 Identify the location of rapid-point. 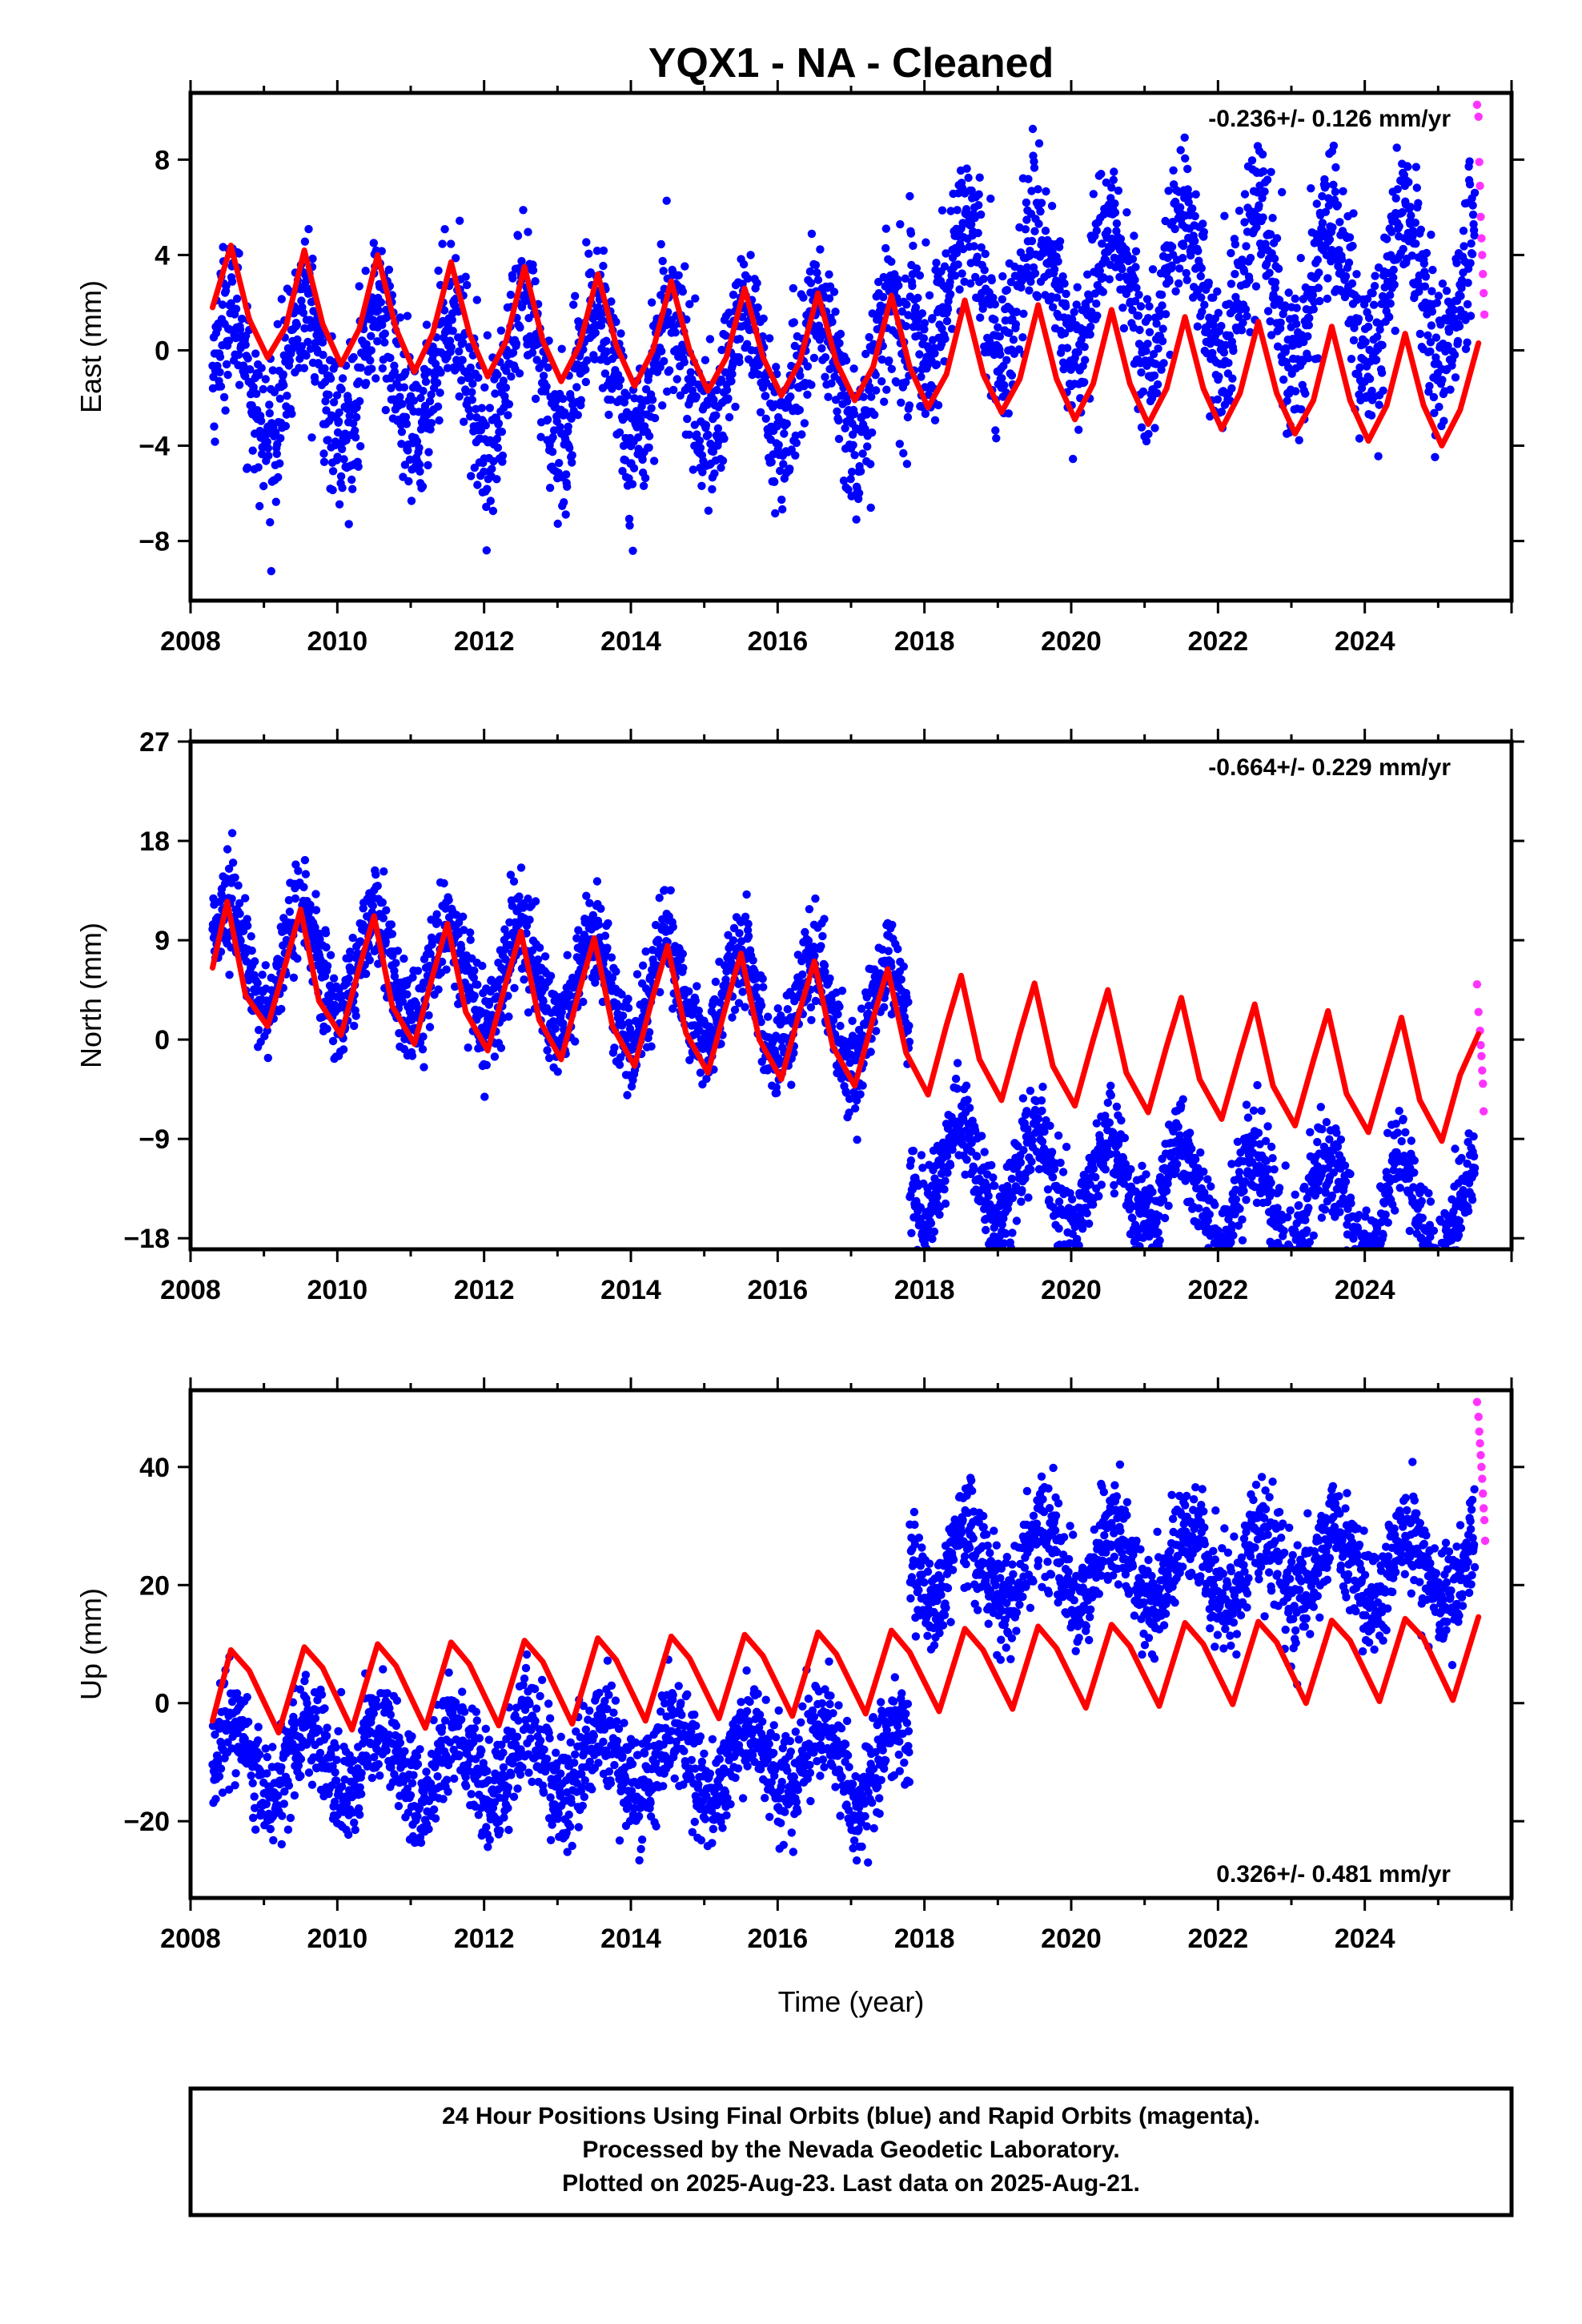
(1480, 216).